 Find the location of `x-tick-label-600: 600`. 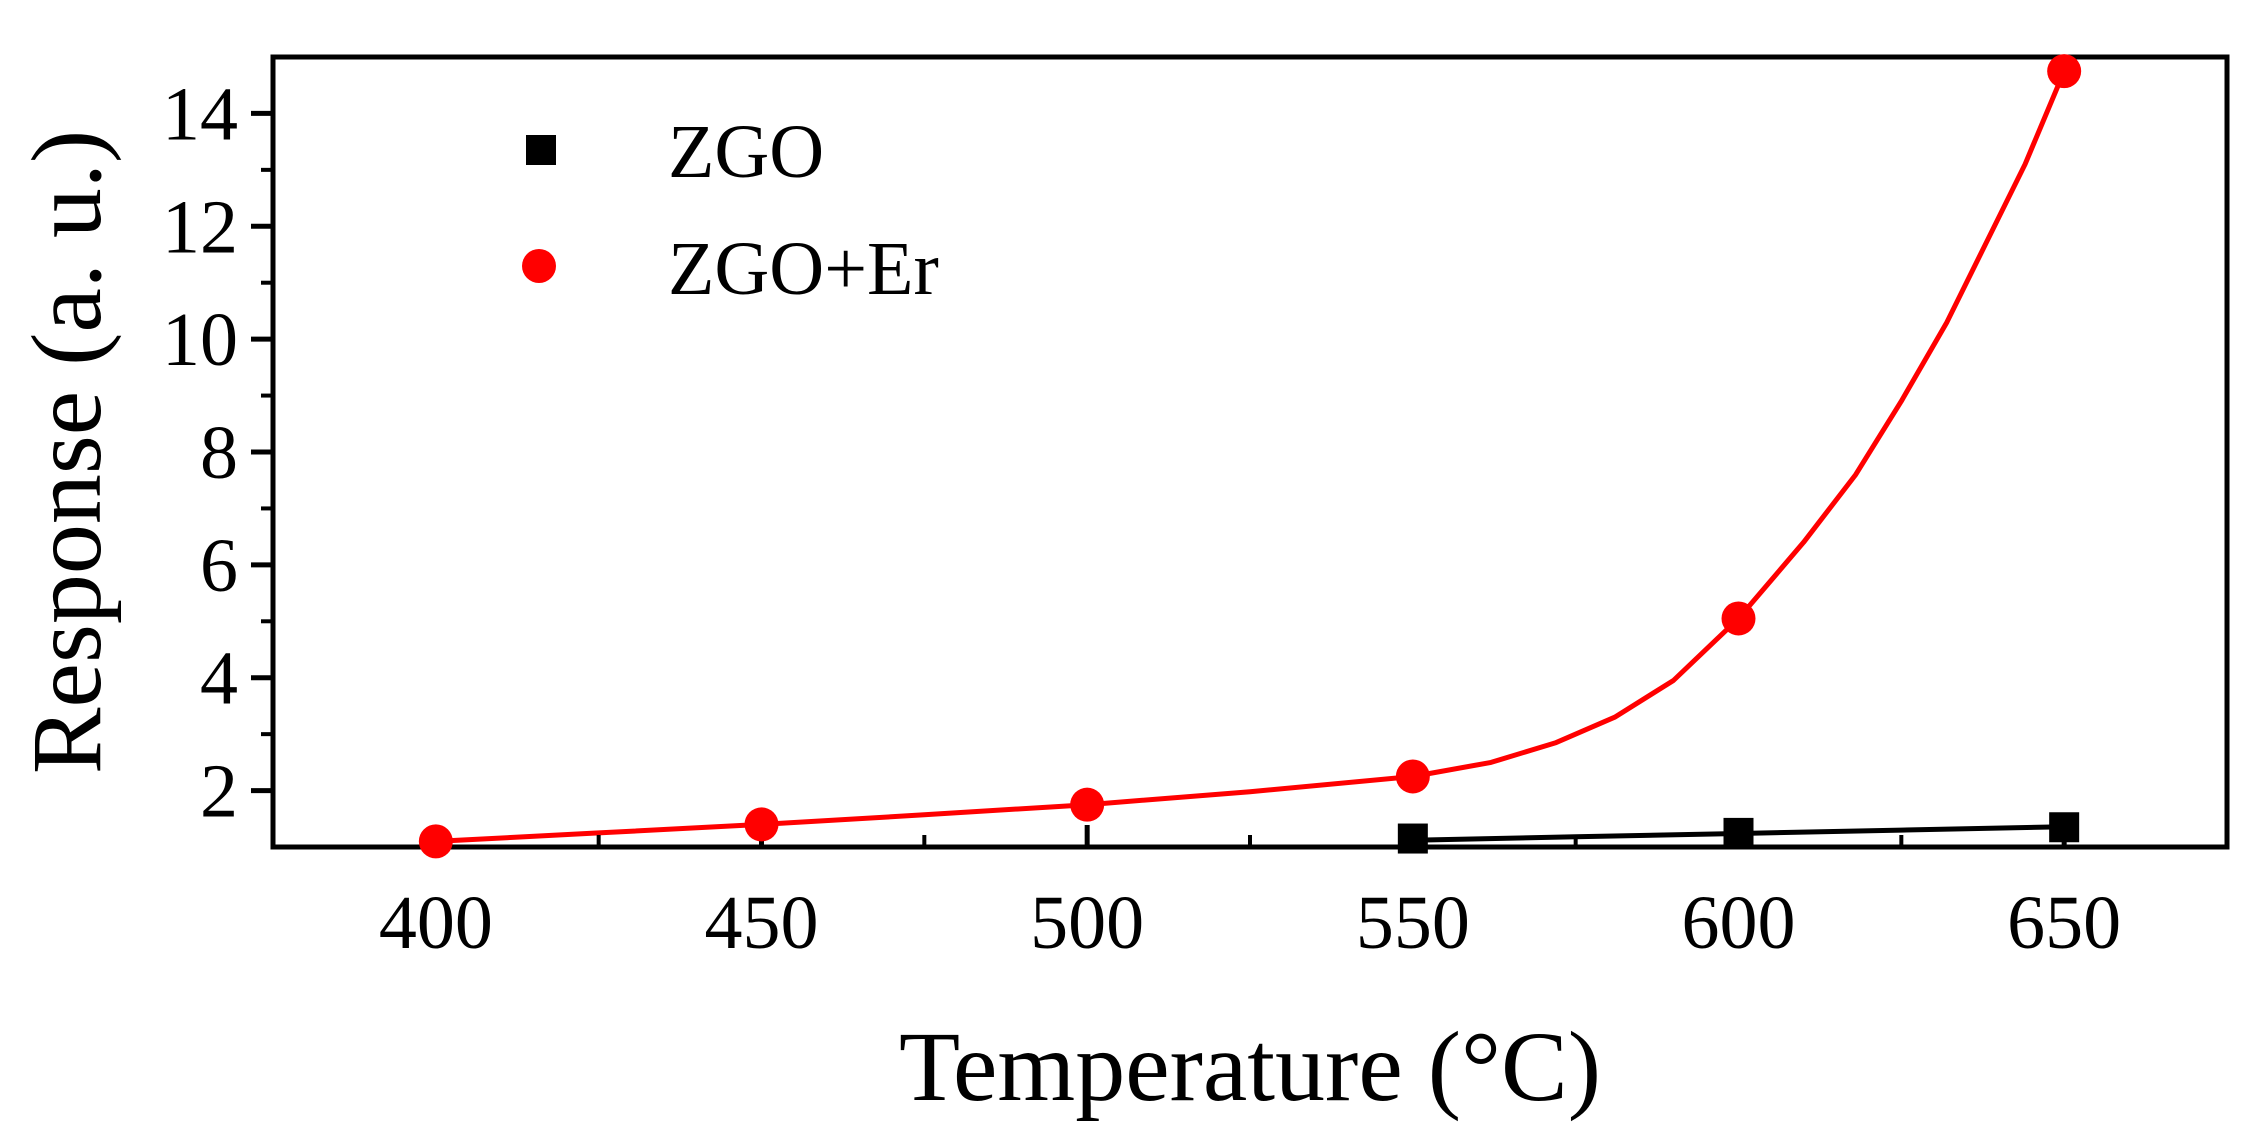

x-tick-label-600: 600 is located at coordinates (1739, 923).